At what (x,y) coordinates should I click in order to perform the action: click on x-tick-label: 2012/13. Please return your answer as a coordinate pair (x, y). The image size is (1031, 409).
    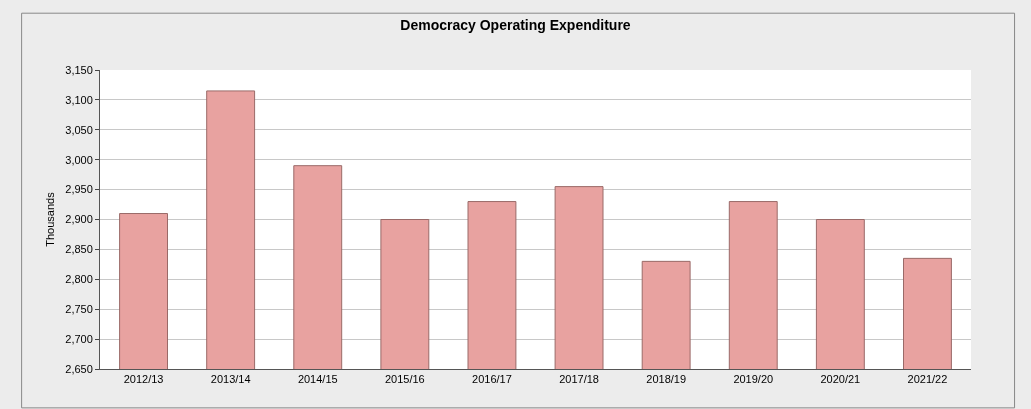
    Looking at the image, I should click on (143, 379).